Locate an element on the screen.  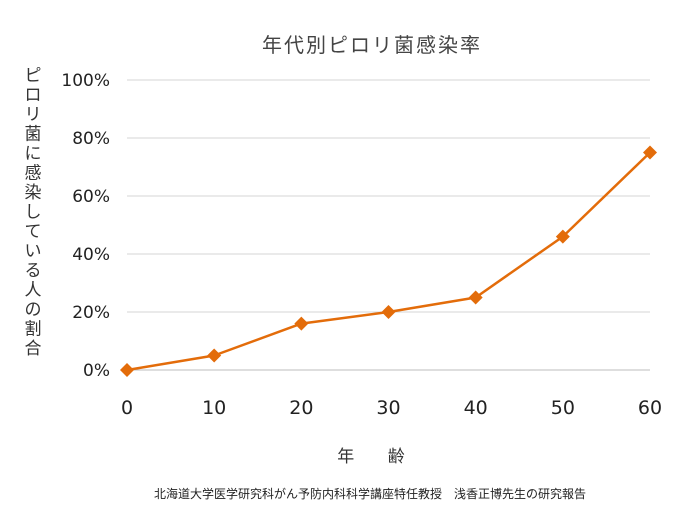
y-axis-label-char: 染 is located at coordinates (33, 193).